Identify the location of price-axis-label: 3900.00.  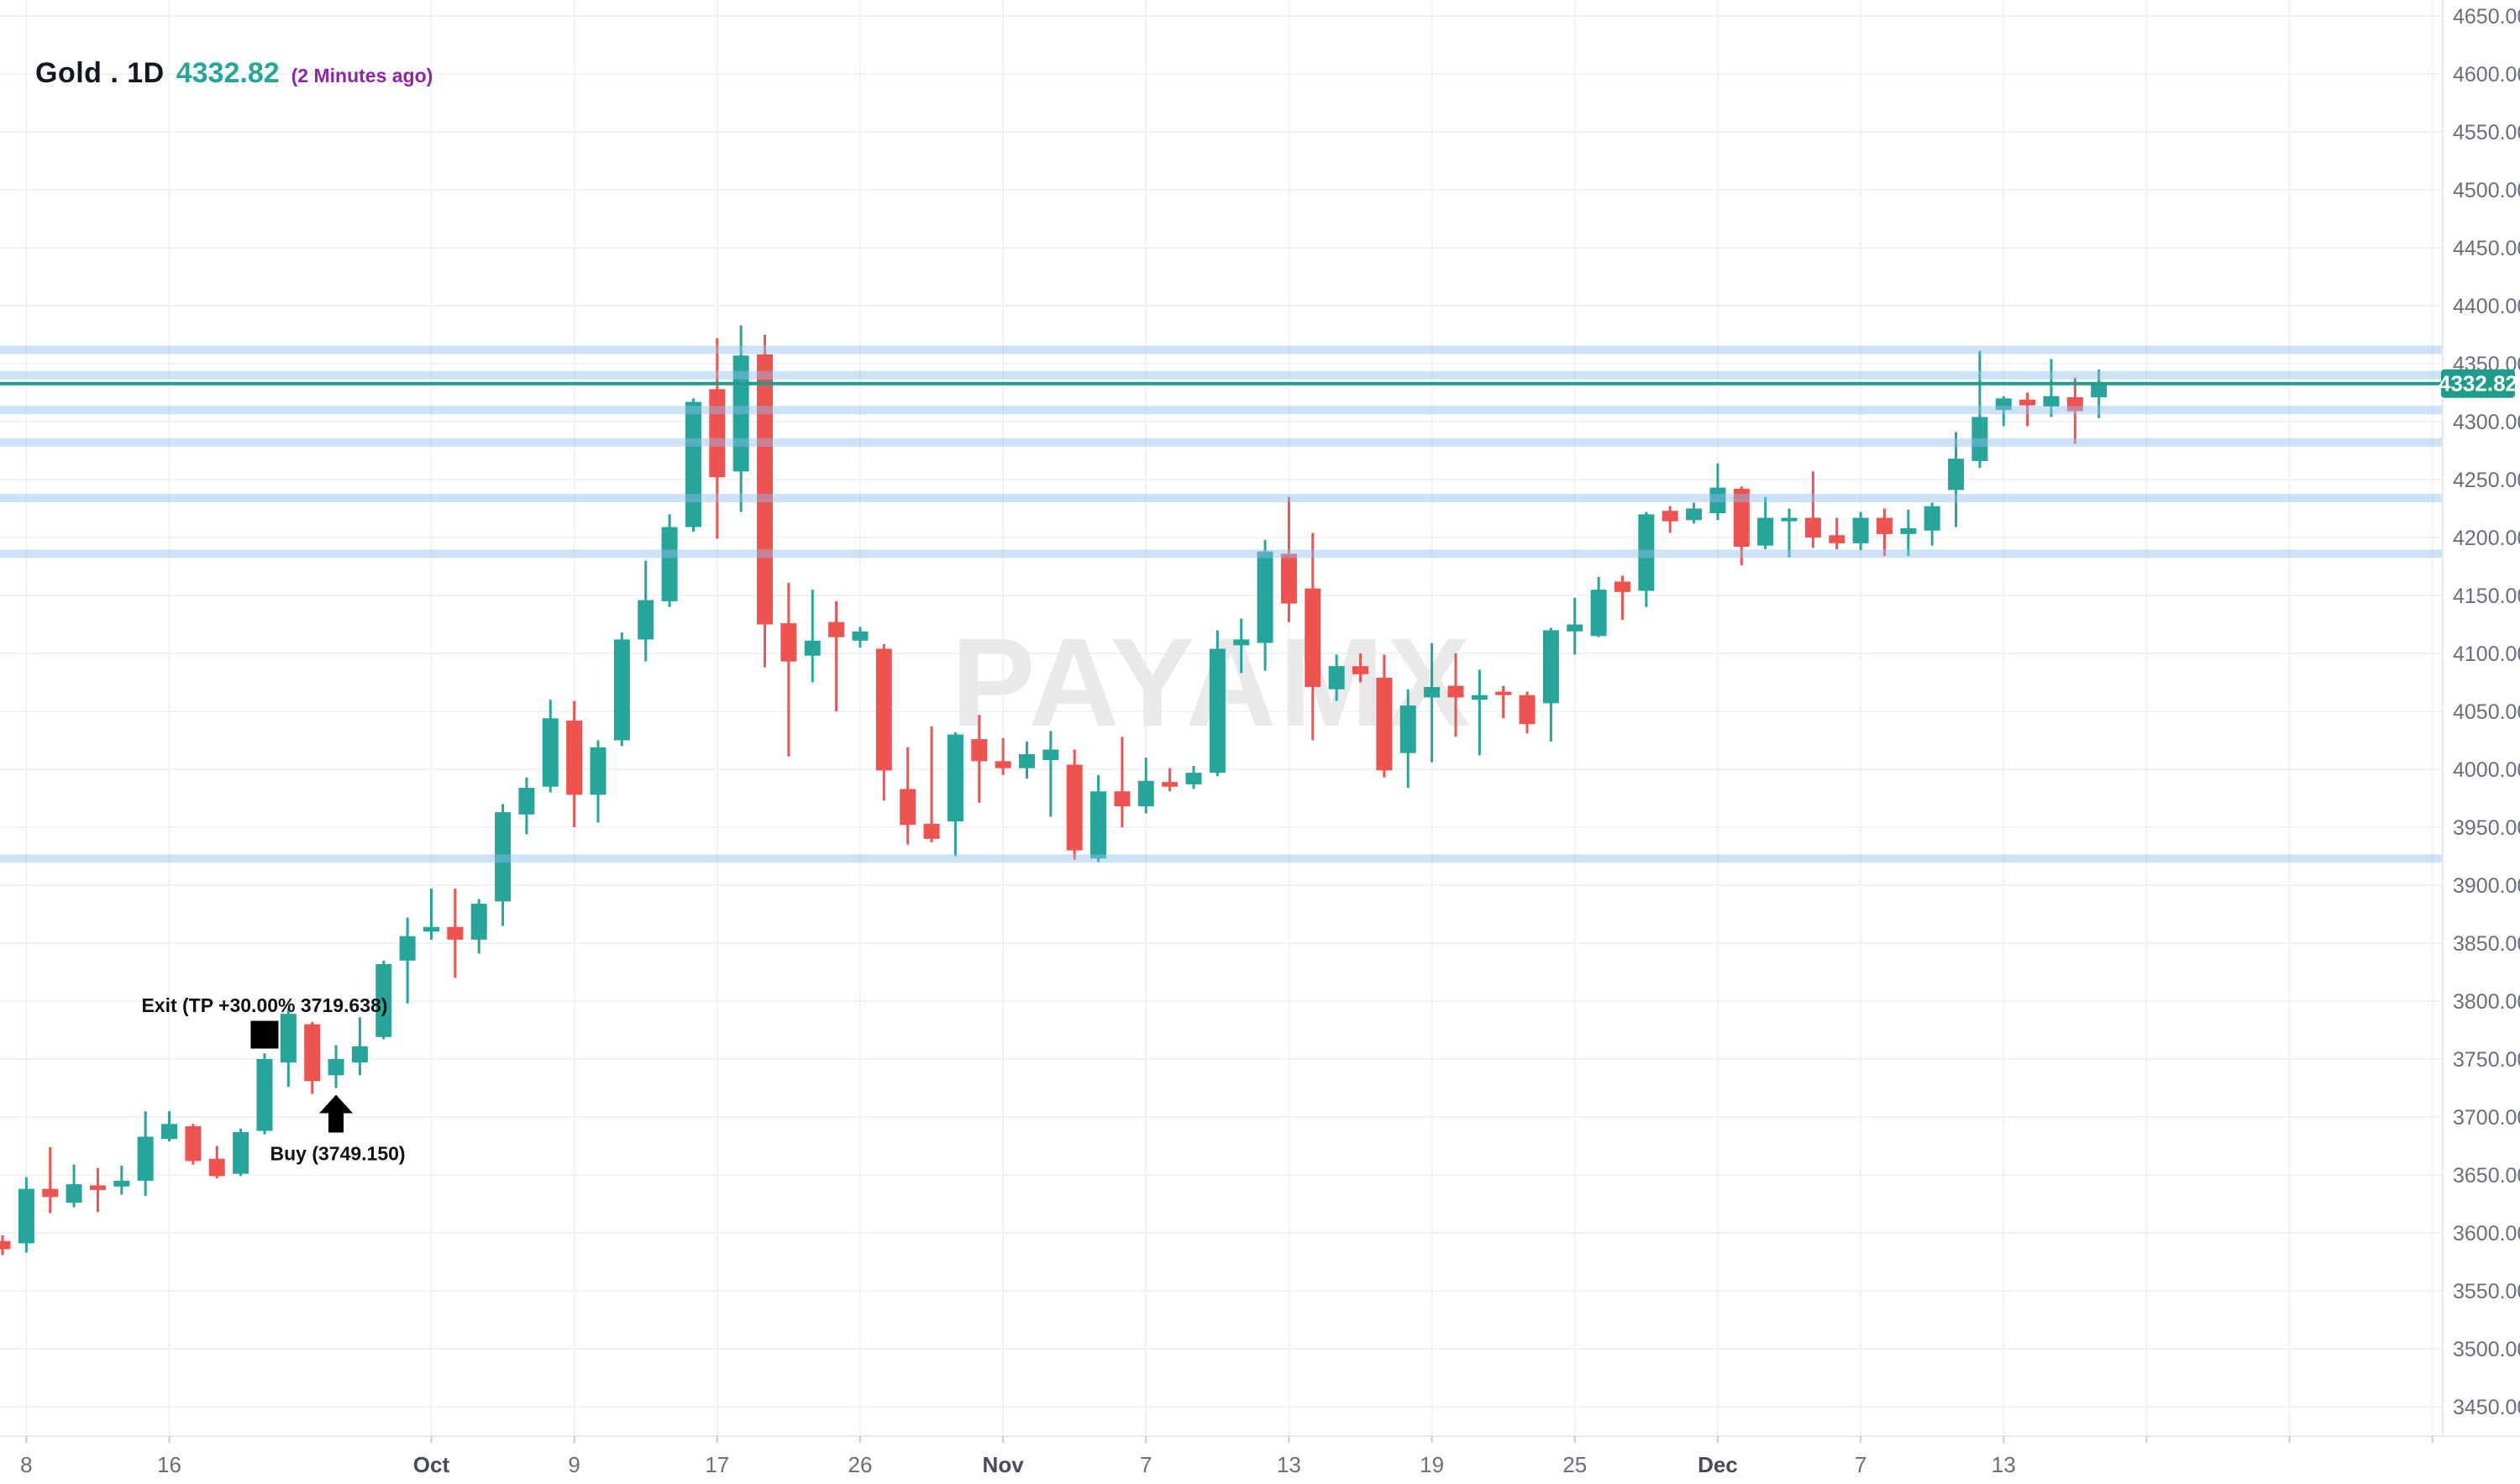
(2486, 886).